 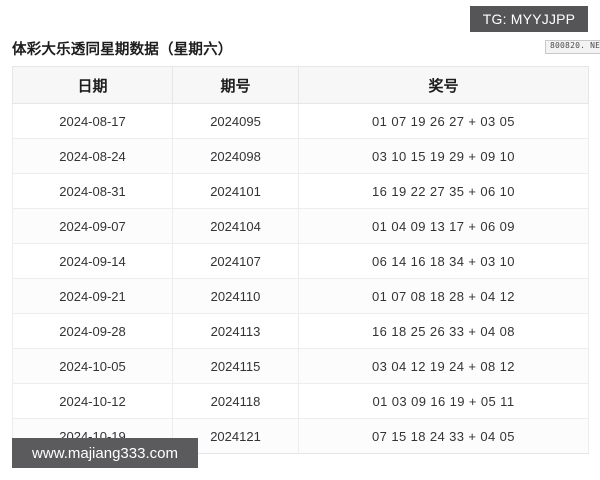 I want to click on cell-numbers: 01 07 19 26 27 + 03 05, so click(x=443, y=121).